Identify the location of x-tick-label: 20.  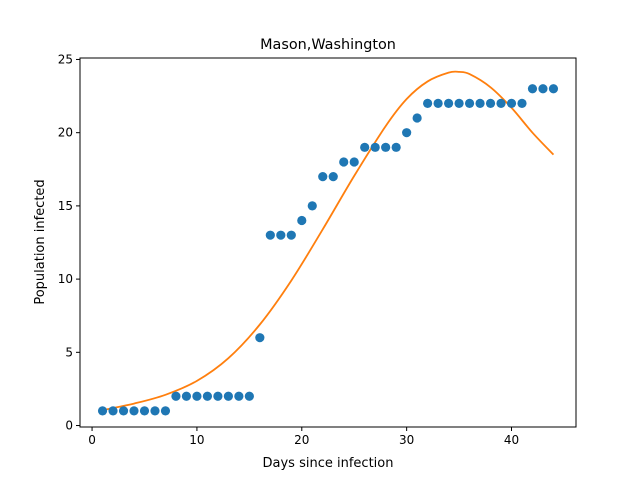
(301, 440).